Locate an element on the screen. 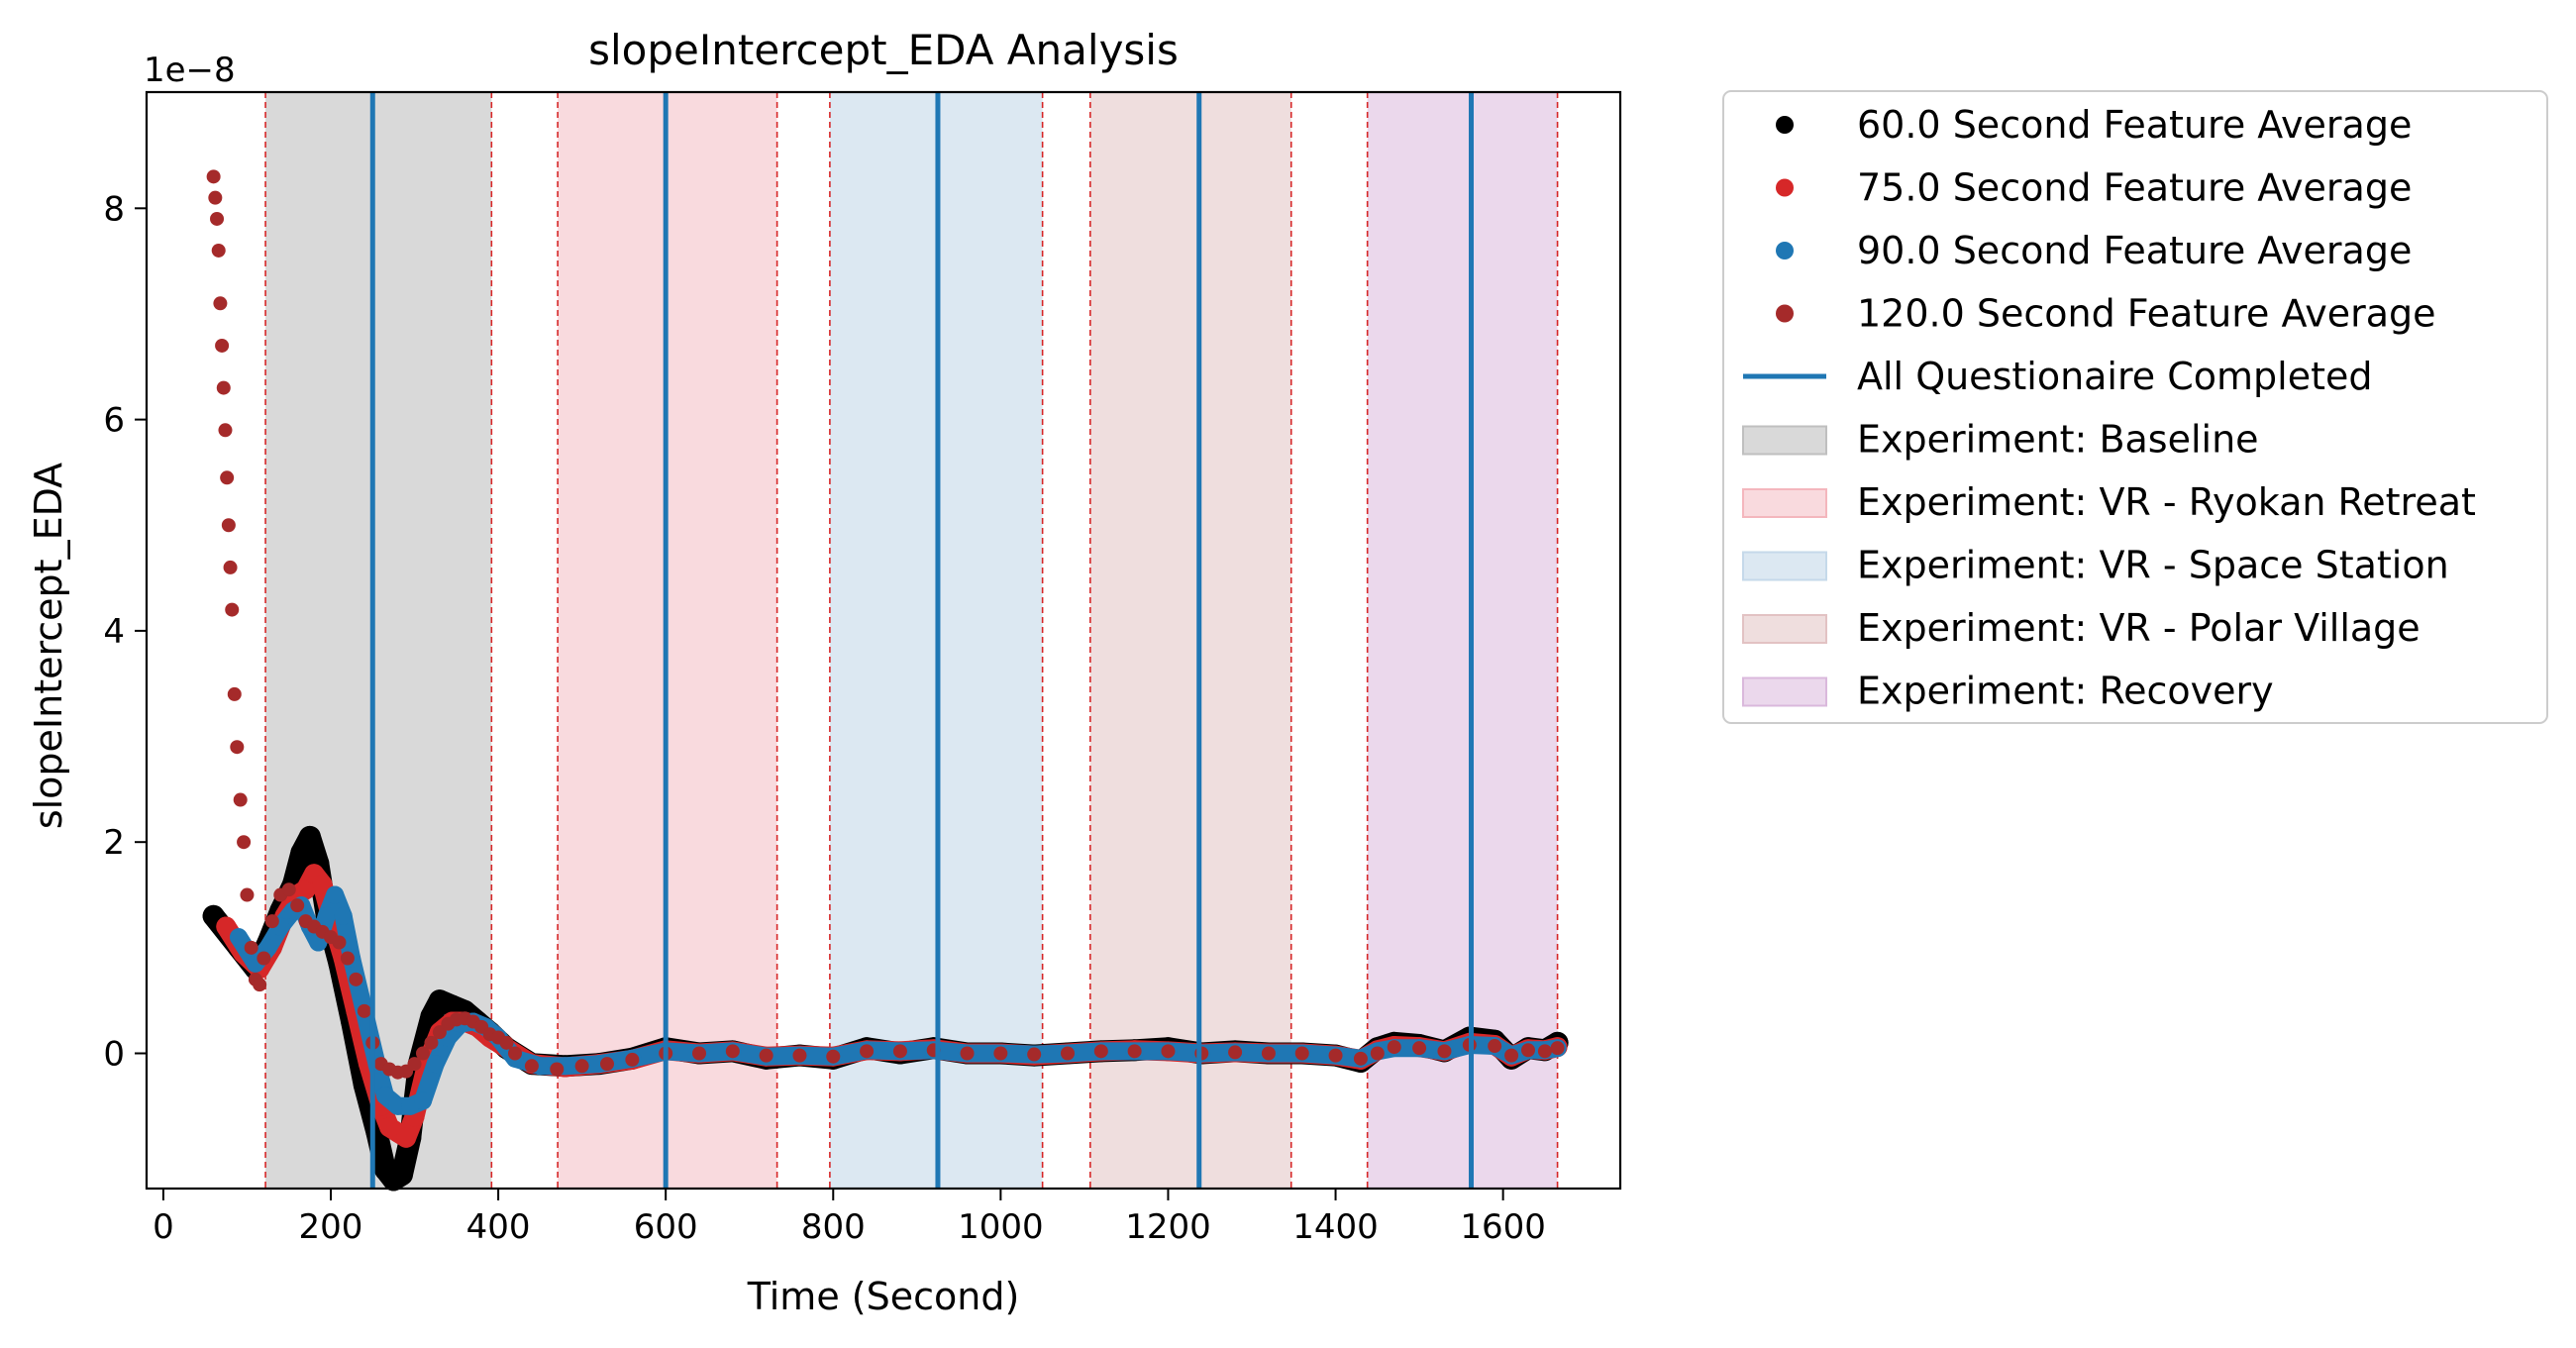 This screenshot has height=1348, width=2576. legend-label-0: 60.0 Second Feature Average is located at coordinates (2134, 125).